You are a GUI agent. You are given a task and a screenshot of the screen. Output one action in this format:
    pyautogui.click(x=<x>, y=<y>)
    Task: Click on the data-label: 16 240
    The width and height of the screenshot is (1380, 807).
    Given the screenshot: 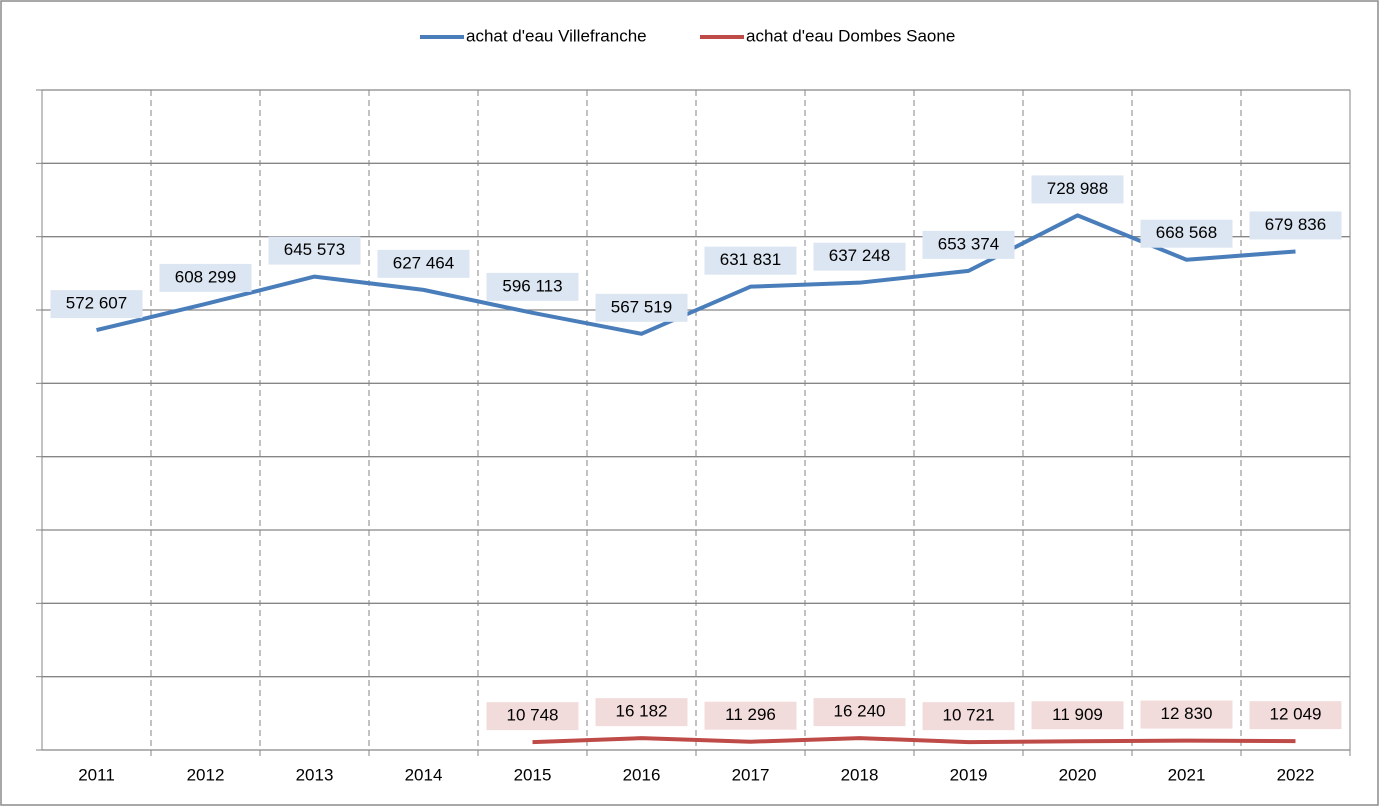 What is the action you would take?
    pyautogui.click(x=860, y=711)
    